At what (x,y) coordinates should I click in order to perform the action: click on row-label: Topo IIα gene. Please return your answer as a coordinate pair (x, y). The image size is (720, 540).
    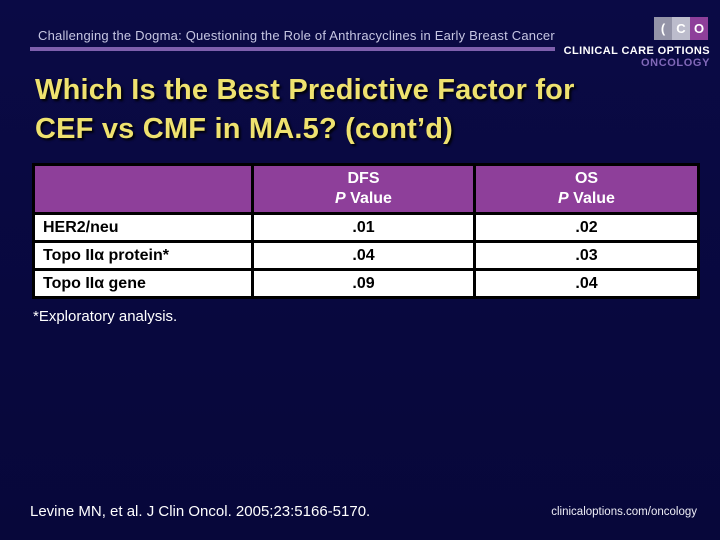
    Looking at the image, I should click on (143, 283).